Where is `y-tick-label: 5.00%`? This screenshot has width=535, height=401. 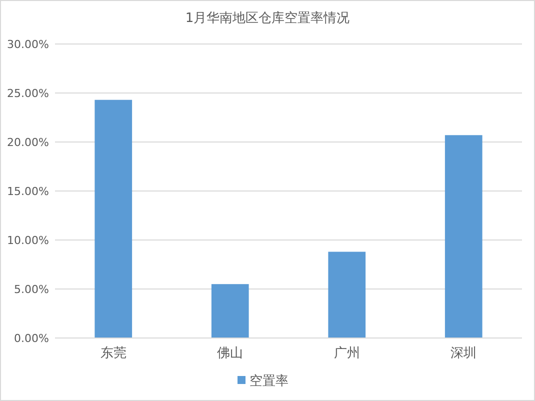 y-tick-label: 5.00% is located at coordinates (31, 289).